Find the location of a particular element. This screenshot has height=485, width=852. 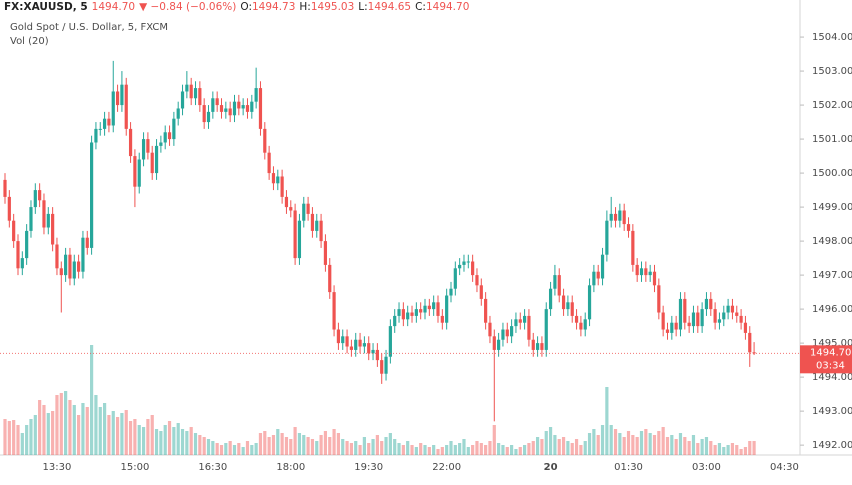

ohlc-value: 1494.65 is located at coordinates (389, 7).